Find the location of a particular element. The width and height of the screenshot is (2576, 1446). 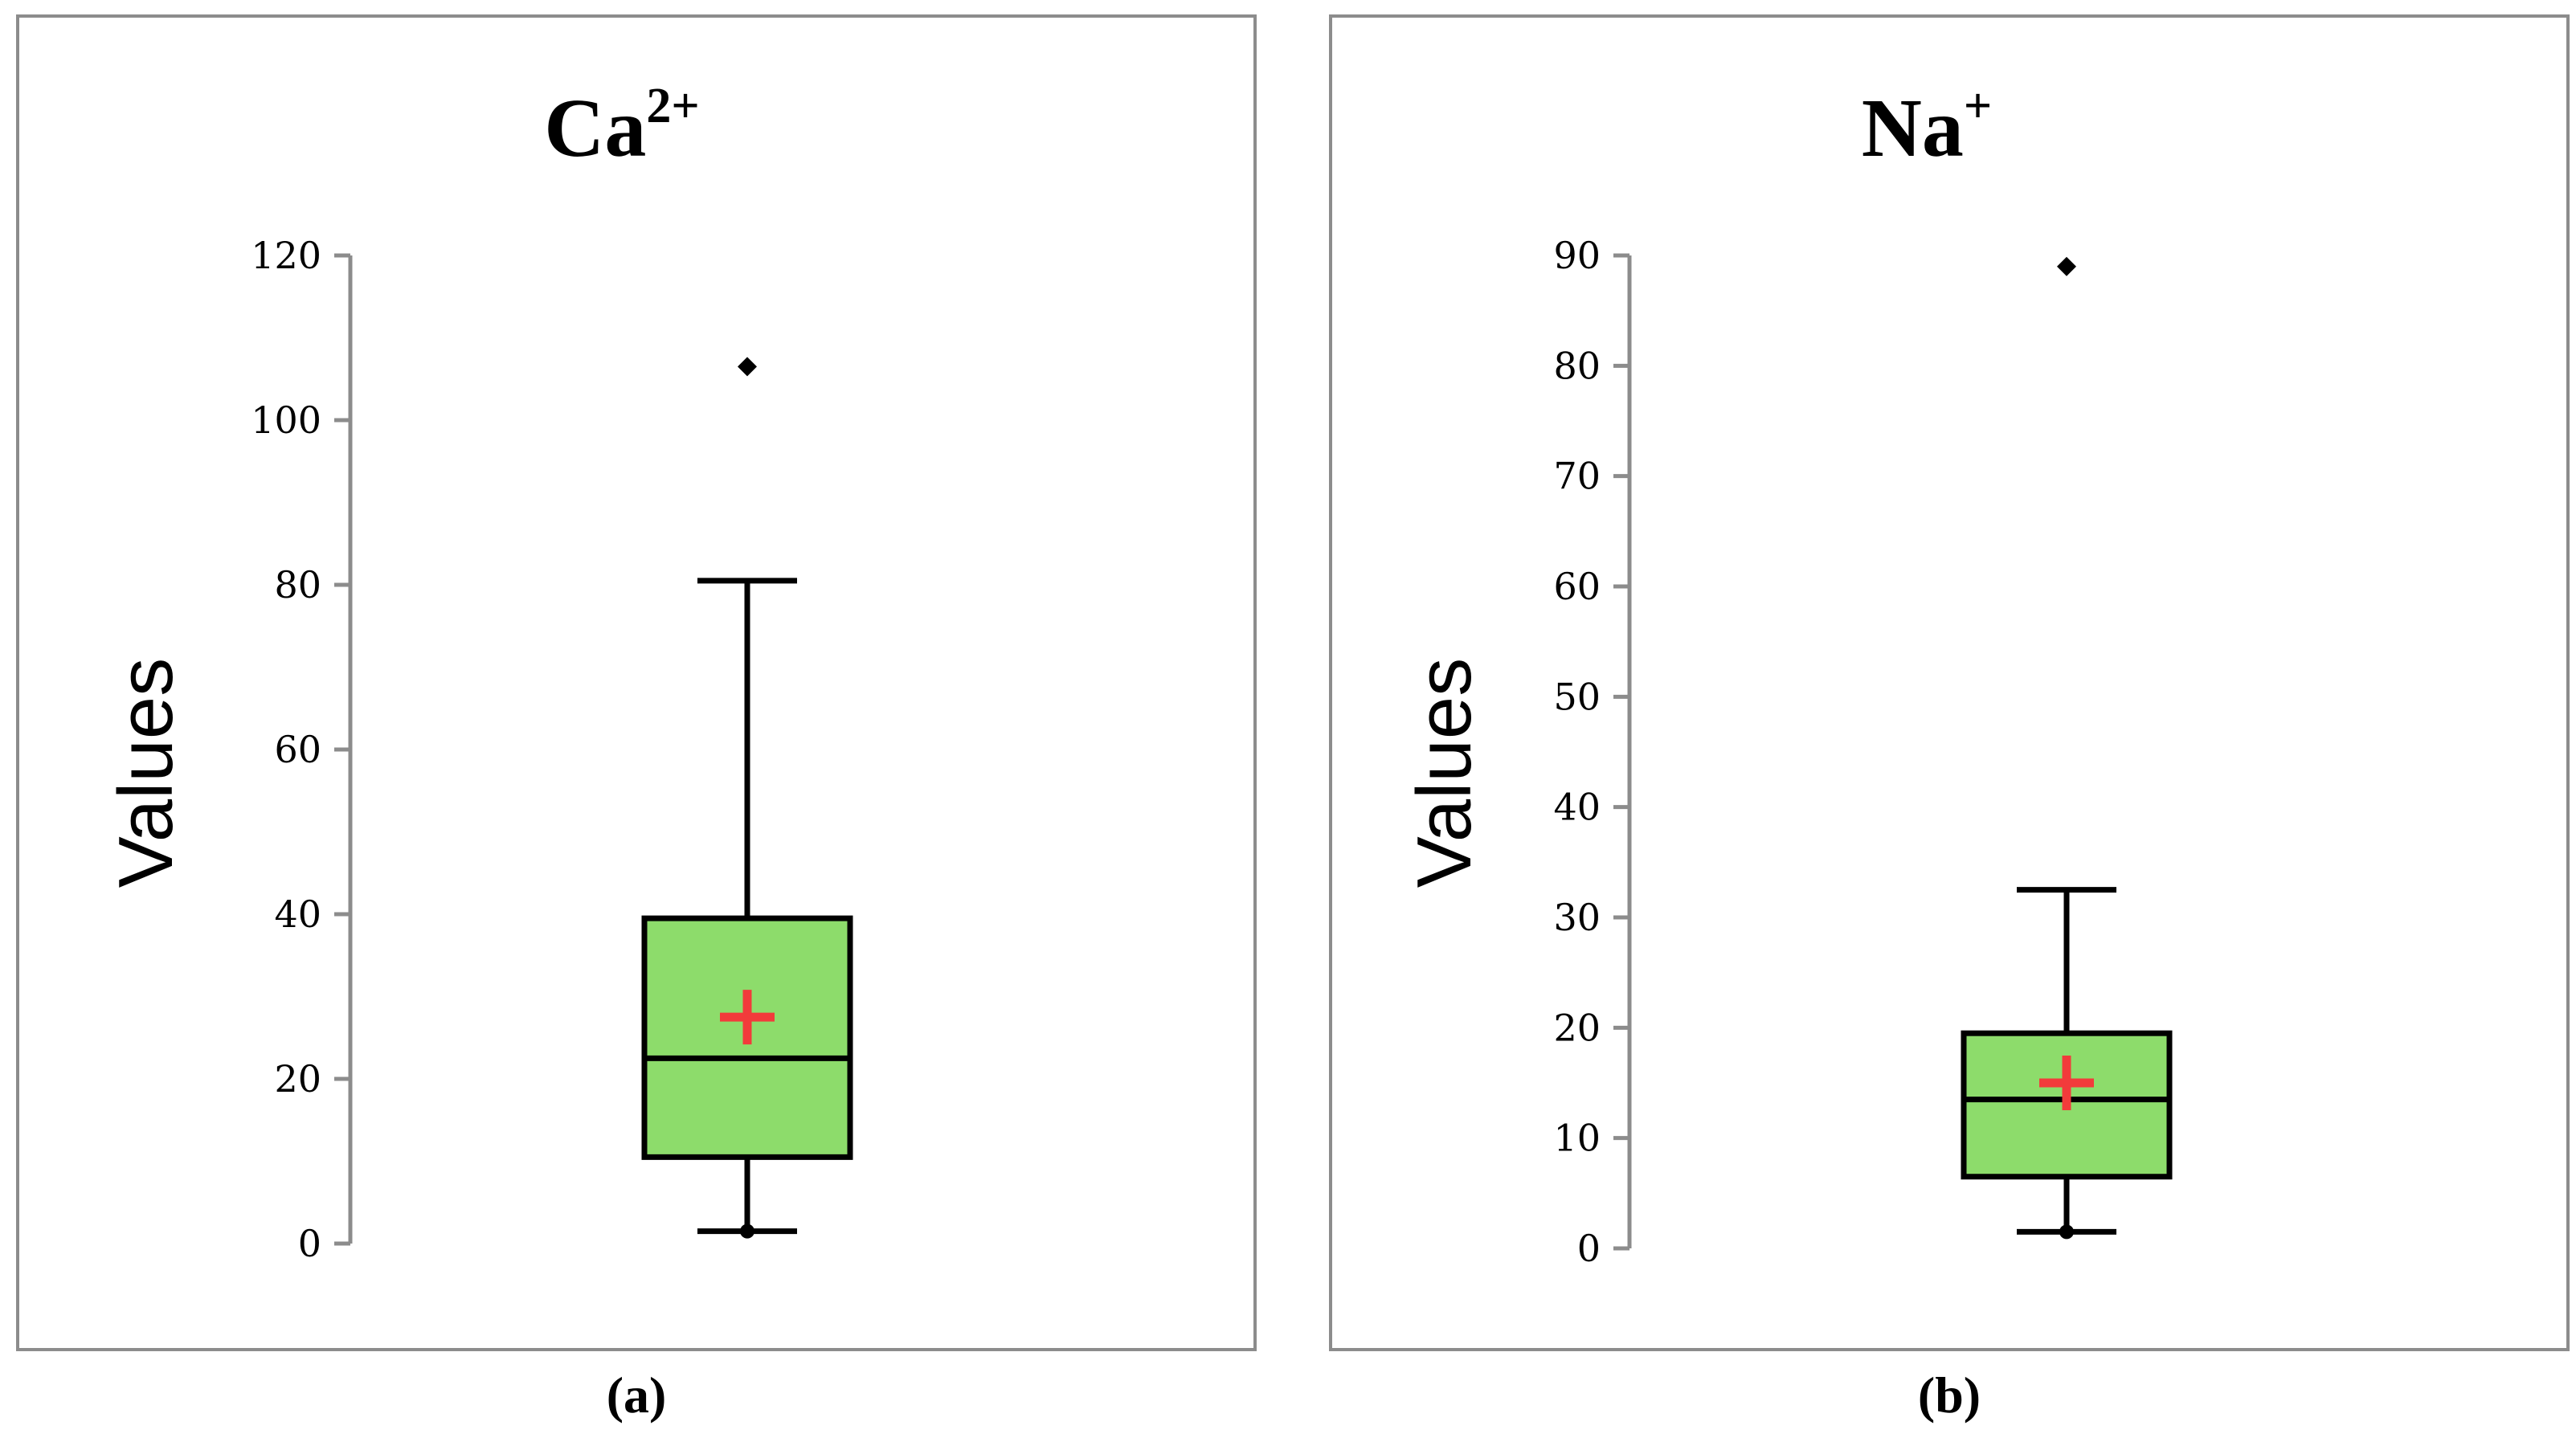

y-tick-label: 50 is located at coordinates (1577, 697).